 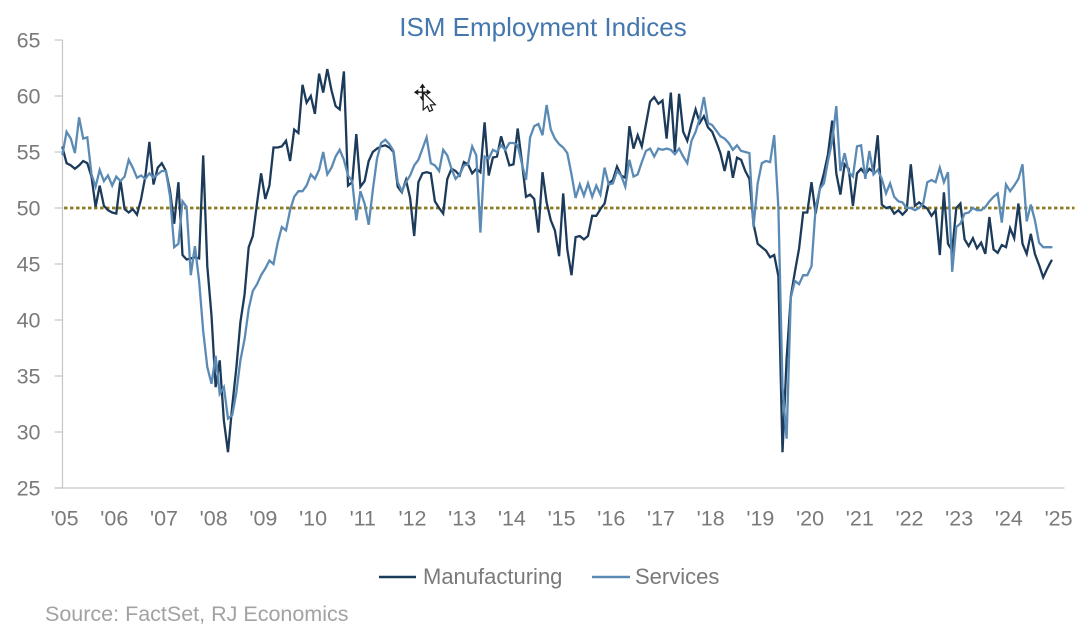 I want to click on svg-text: '09, so click(x=263, y=519).